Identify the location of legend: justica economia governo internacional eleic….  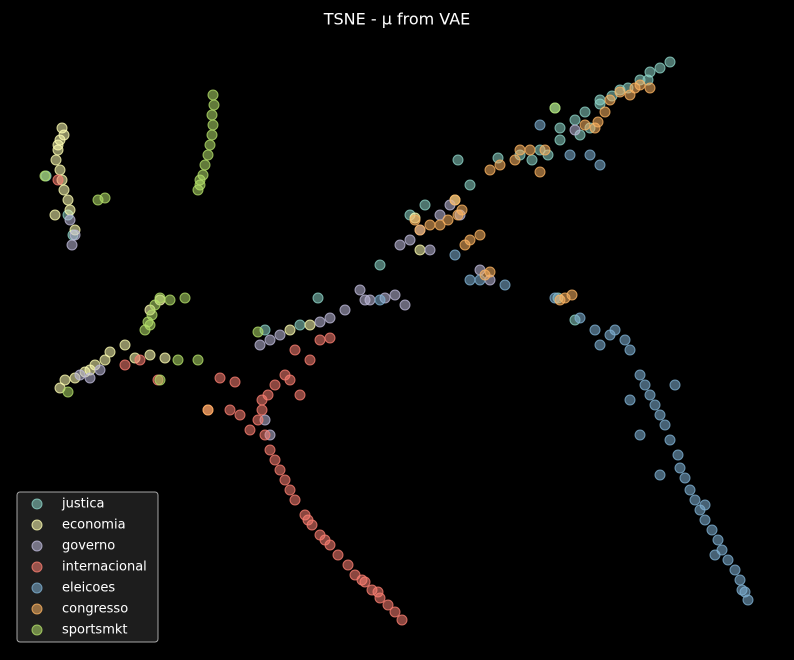
(87, 567).